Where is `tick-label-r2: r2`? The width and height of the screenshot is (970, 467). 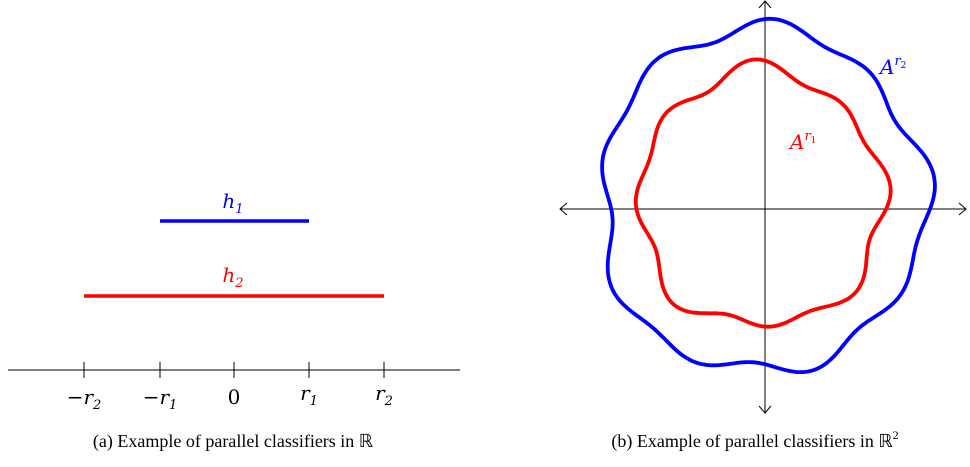
tick-label-r2: r2 is located at coordinates (384, 395).